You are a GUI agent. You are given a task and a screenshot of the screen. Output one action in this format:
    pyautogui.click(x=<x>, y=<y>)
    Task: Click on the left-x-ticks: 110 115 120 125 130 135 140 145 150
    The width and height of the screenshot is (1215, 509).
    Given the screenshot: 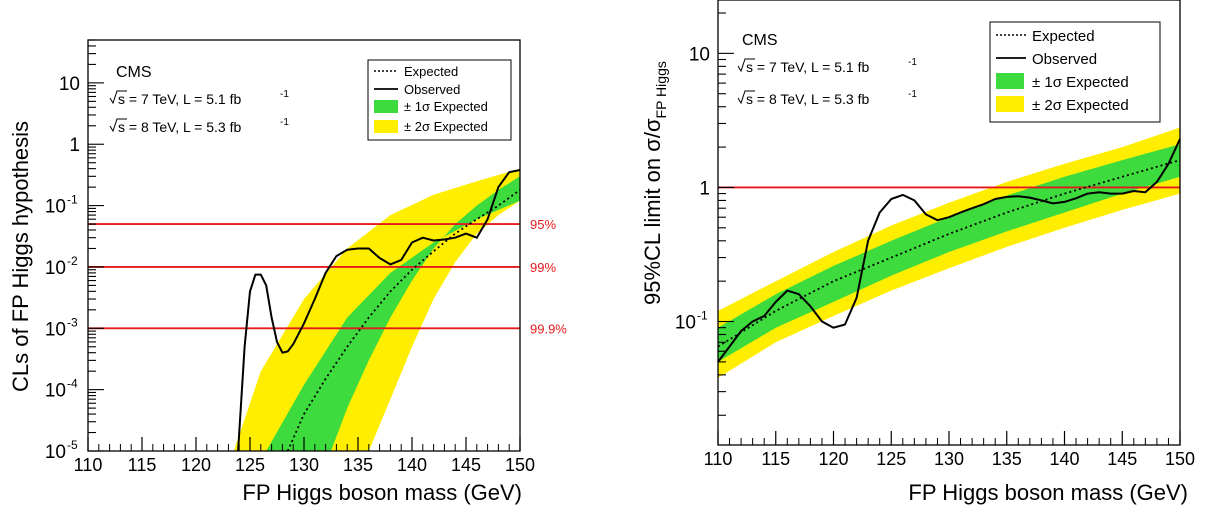 What is the action you would take?
    pyautogui.click(x=304, y=456)
    